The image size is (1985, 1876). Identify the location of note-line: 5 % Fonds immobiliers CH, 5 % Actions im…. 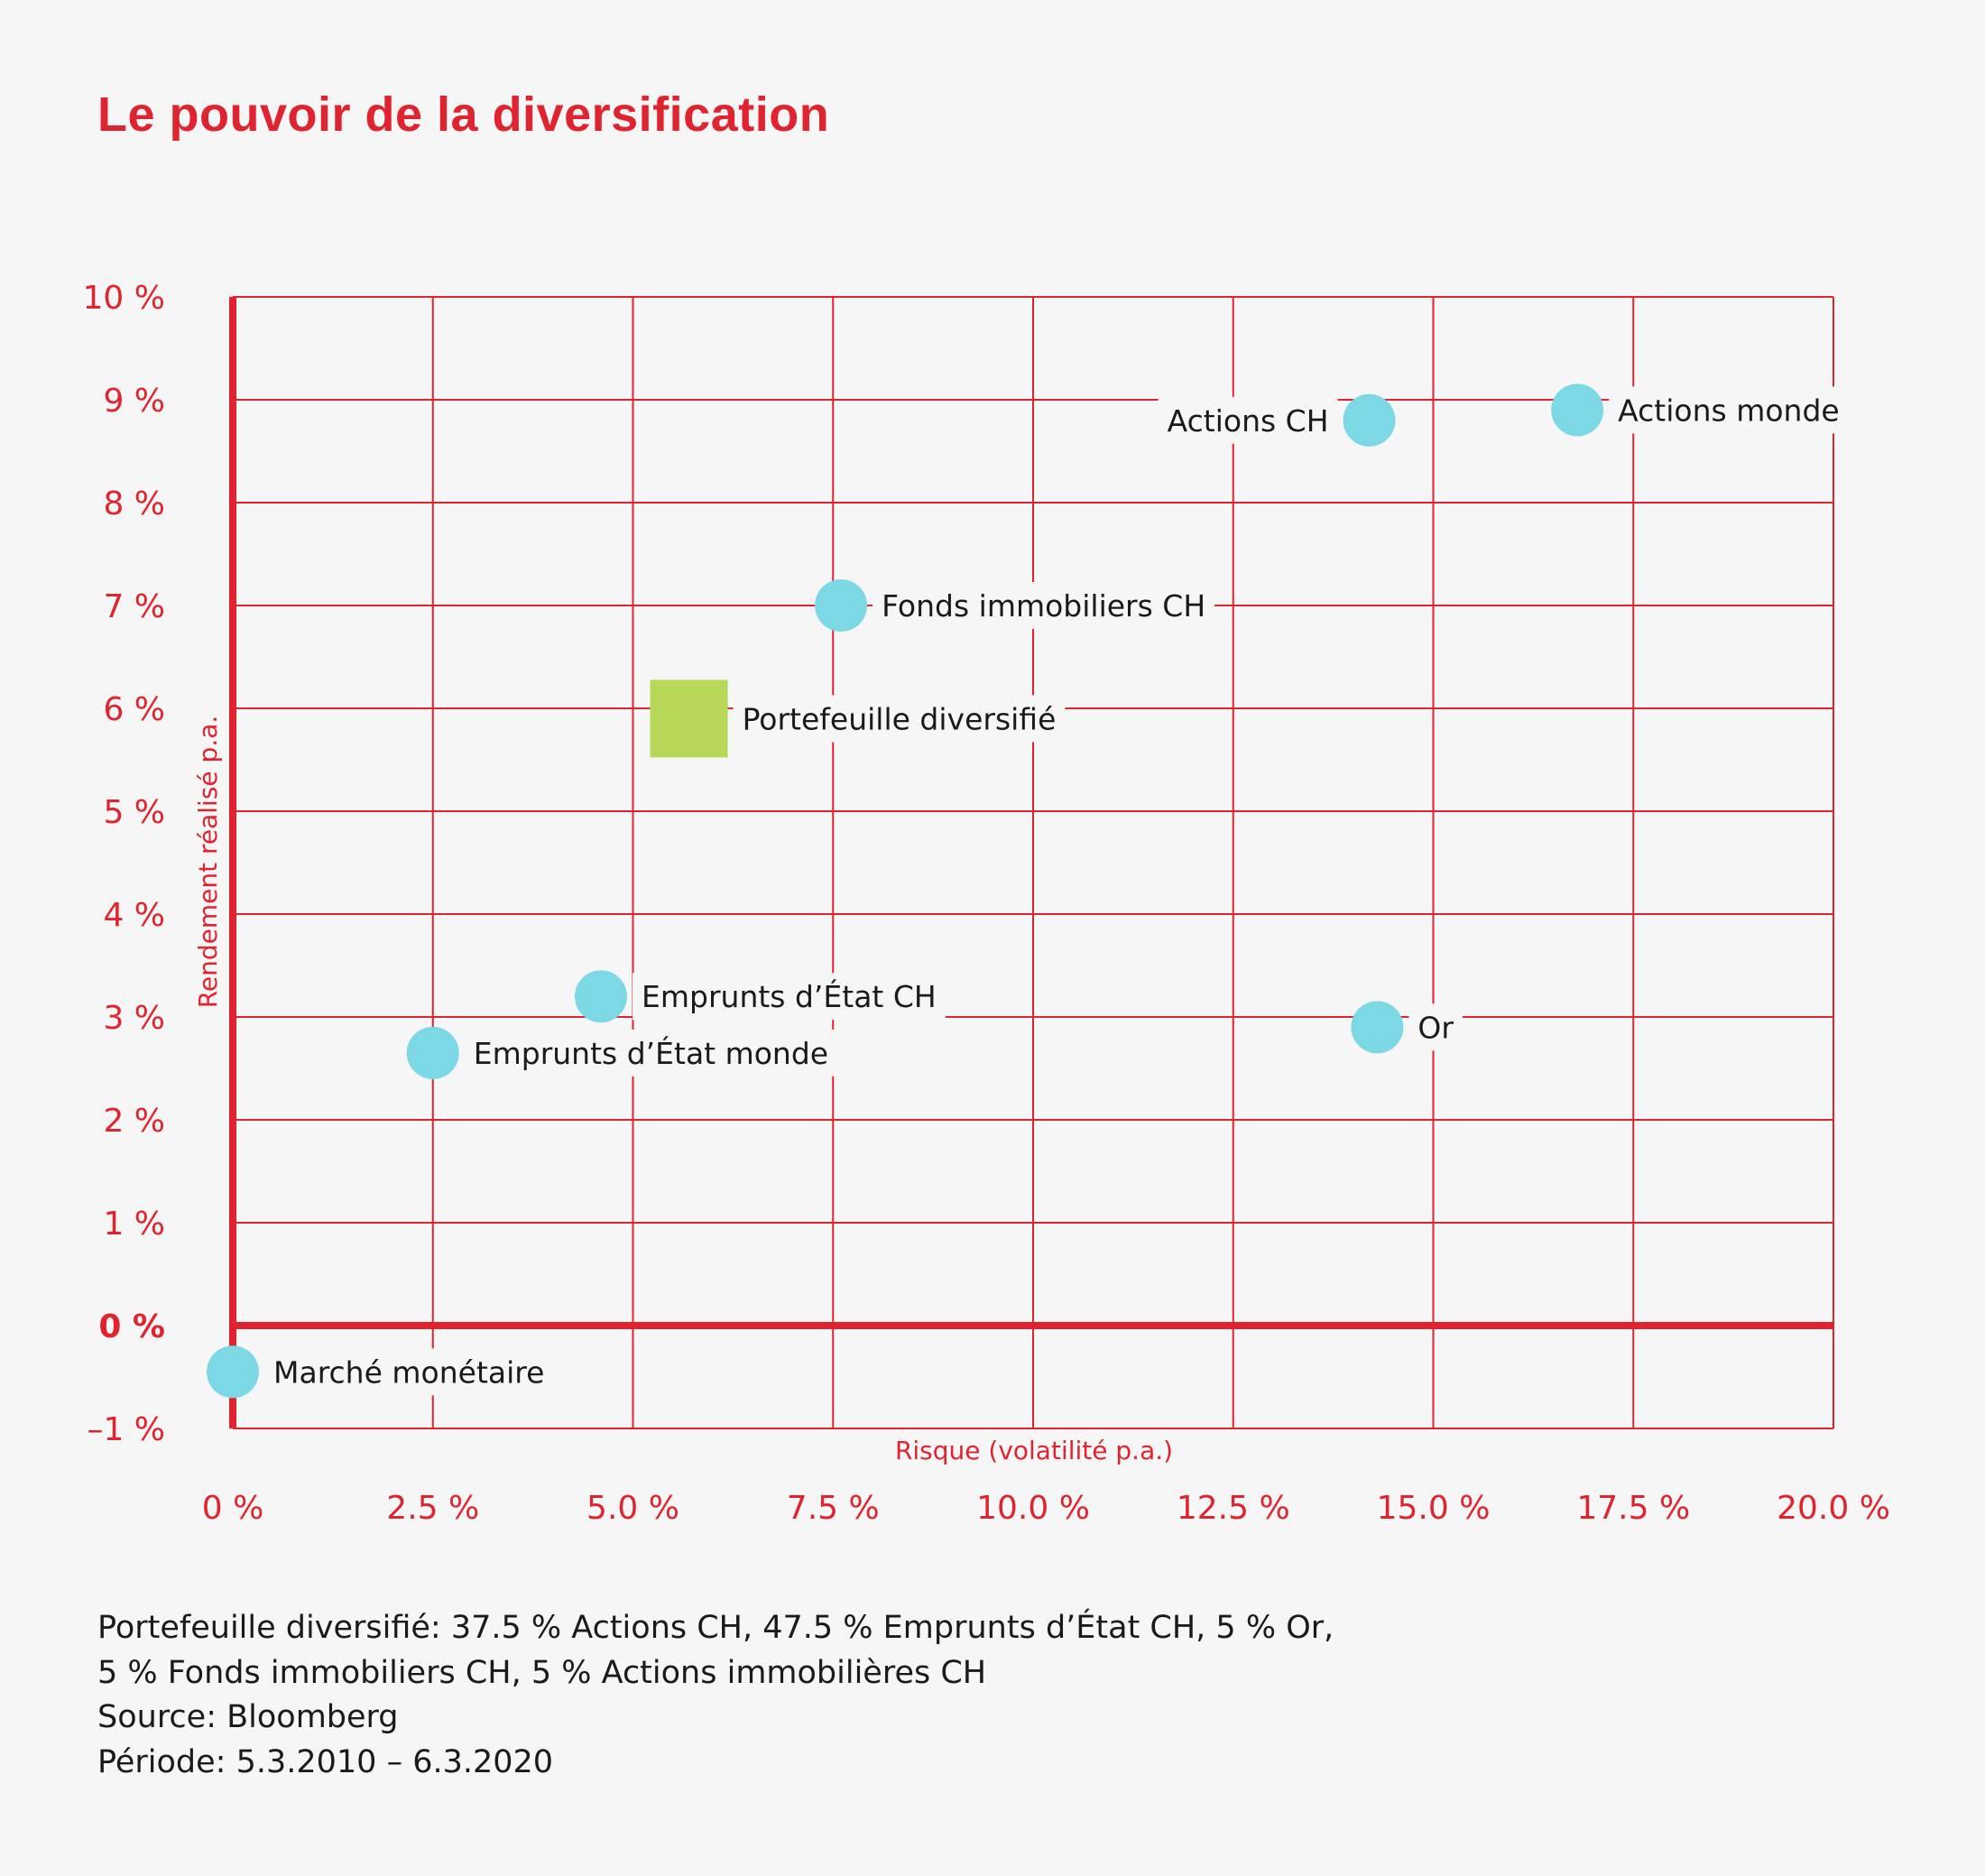
(542, 1672).